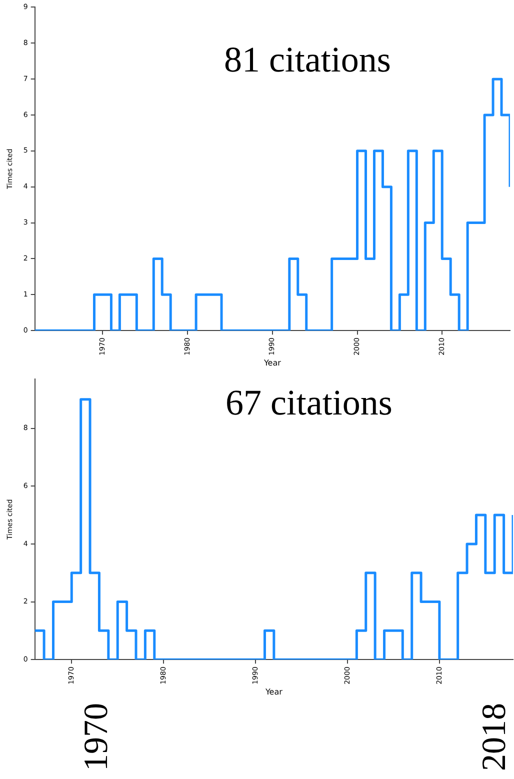 Image resolution: width=514 pixels, height=779 pixels. What do you see at coordinates (308, 402) in the screenshot?
I see `chart-title: 67 citations` at bounding box center [308, 402].